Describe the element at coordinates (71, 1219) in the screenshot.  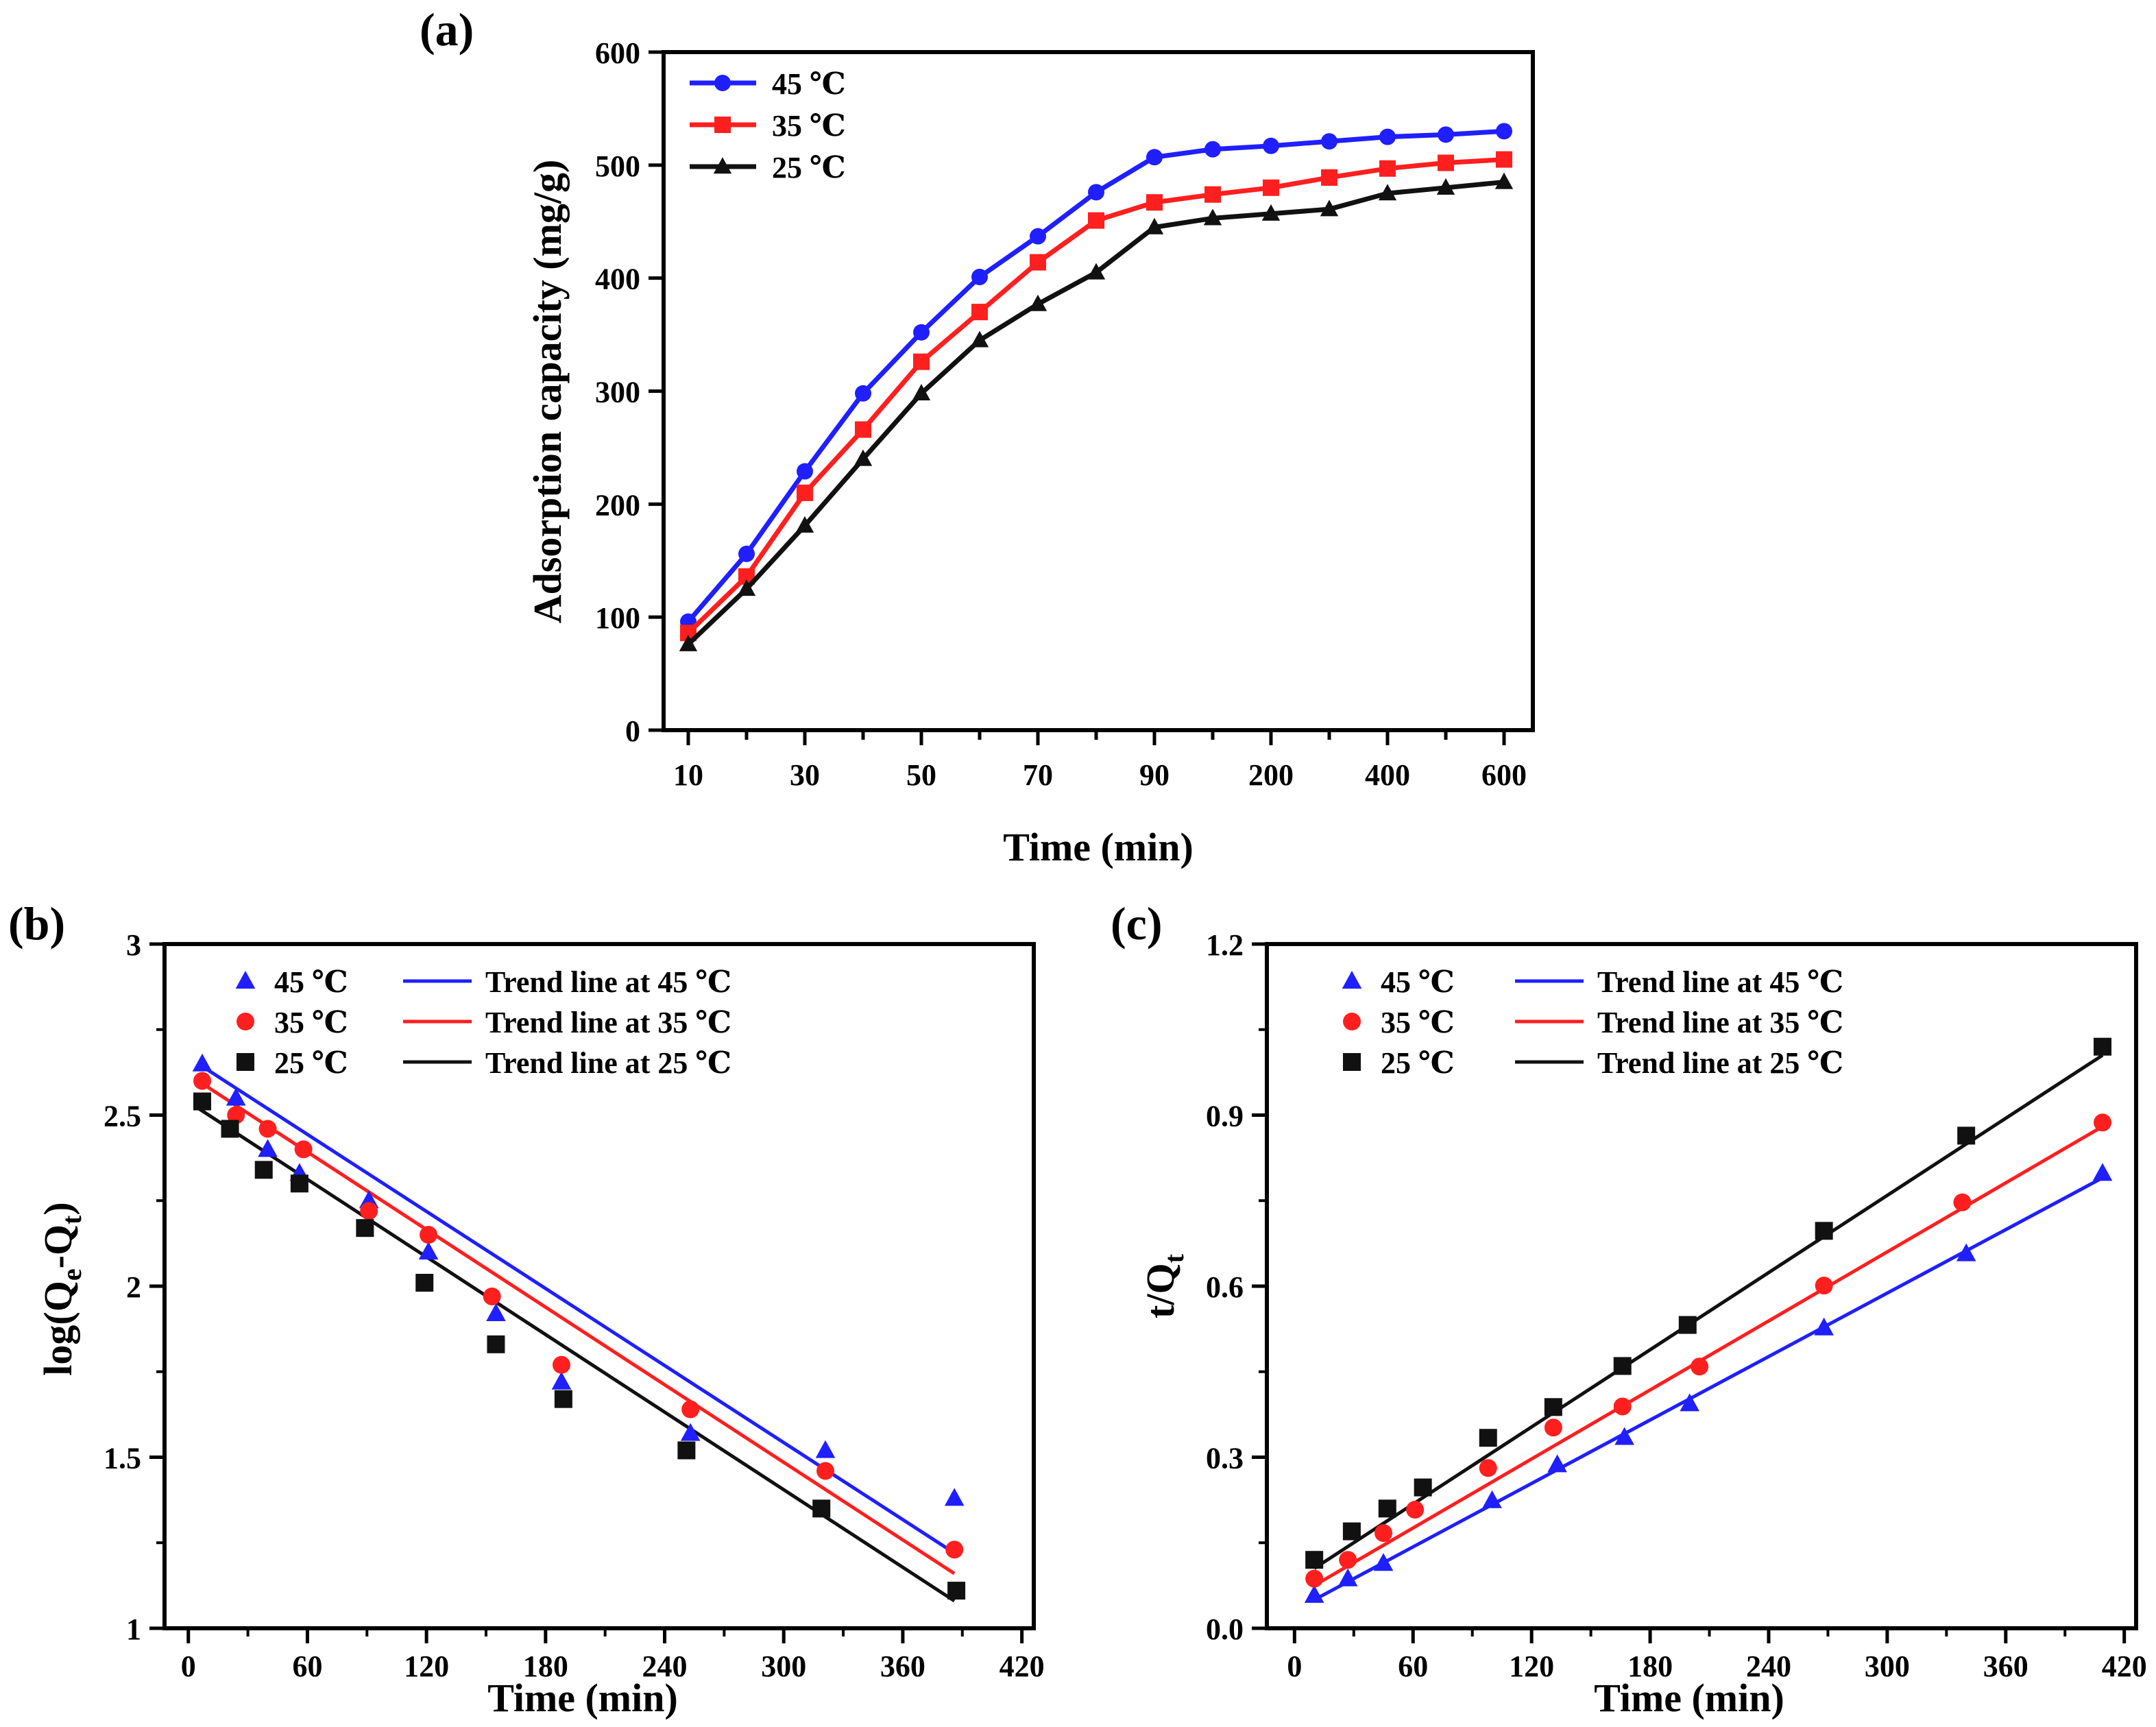
I see `panel-b-y-title-sub2: t` at that location.